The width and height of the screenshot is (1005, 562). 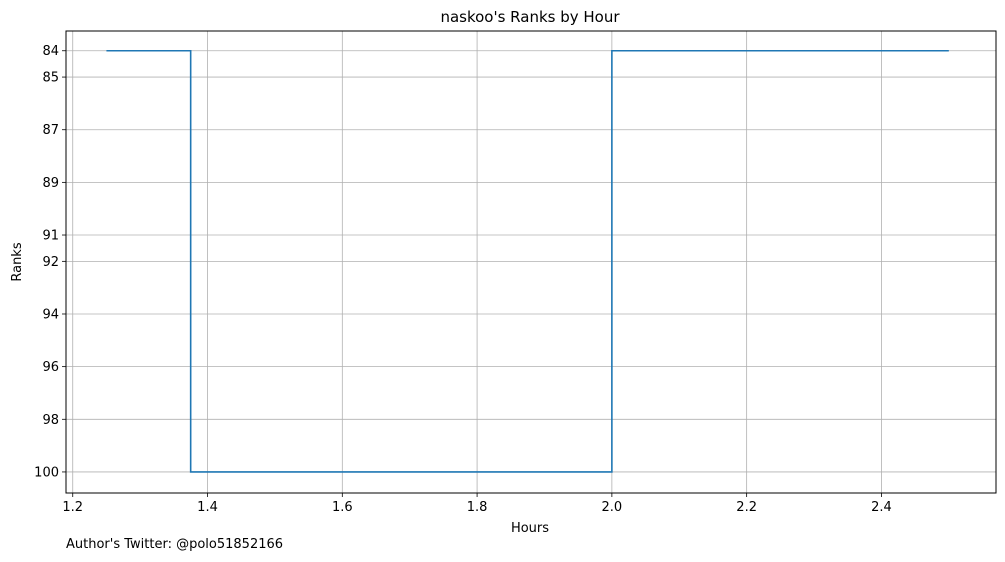 I want to click on y-tick-label: 89, so click(x=50, y=183).